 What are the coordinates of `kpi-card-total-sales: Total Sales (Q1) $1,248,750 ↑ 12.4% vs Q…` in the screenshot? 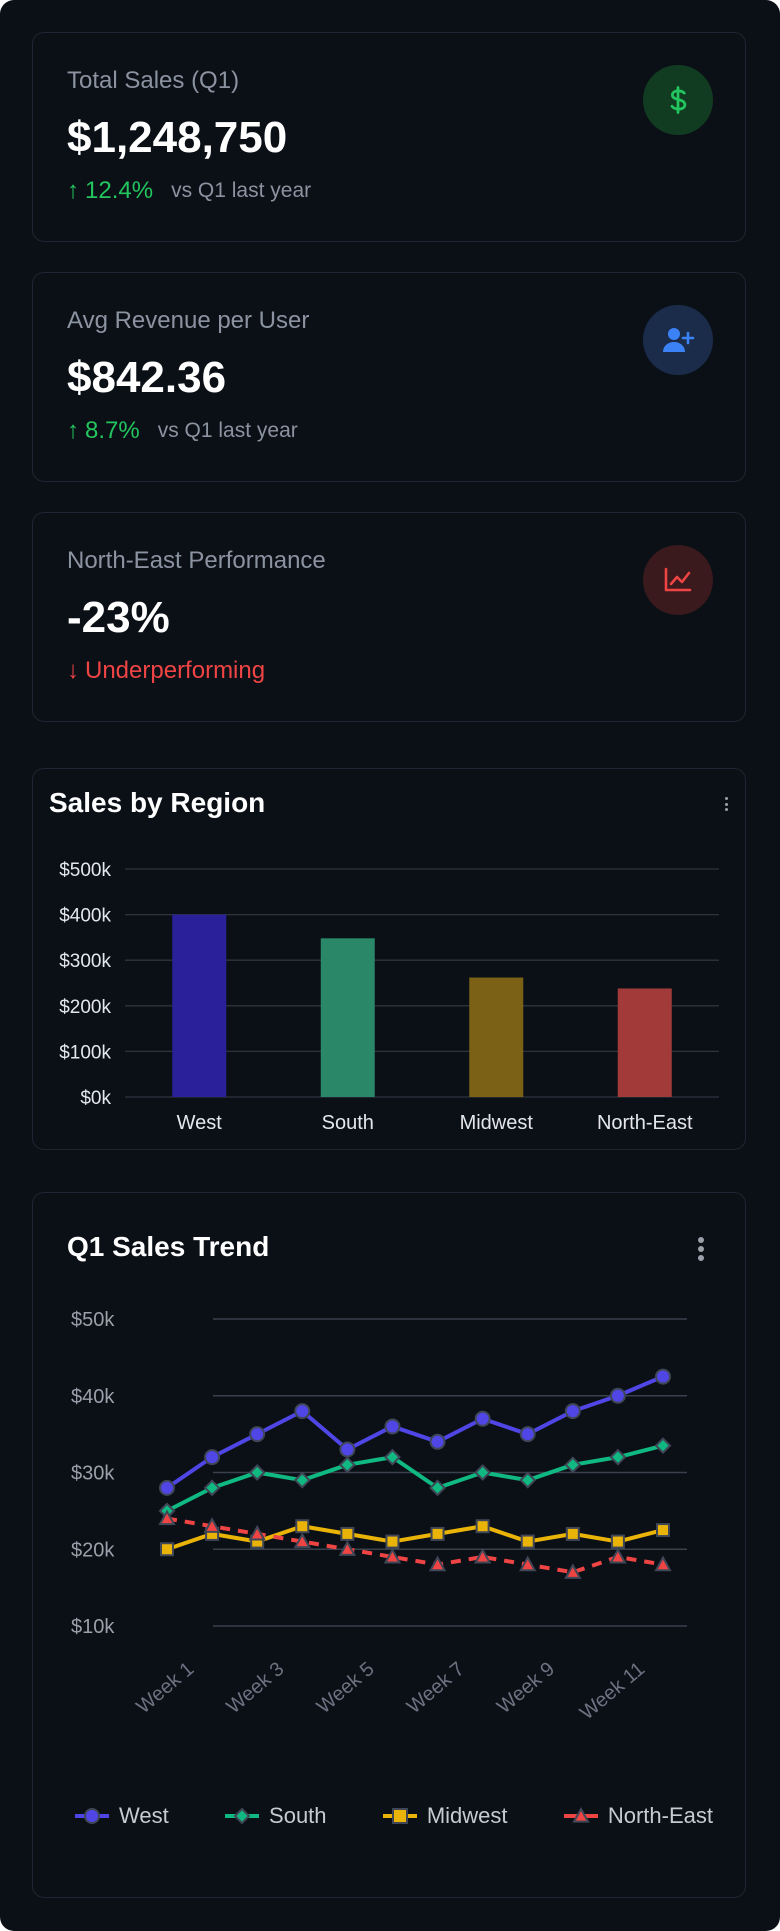 It's located at (389, 137).